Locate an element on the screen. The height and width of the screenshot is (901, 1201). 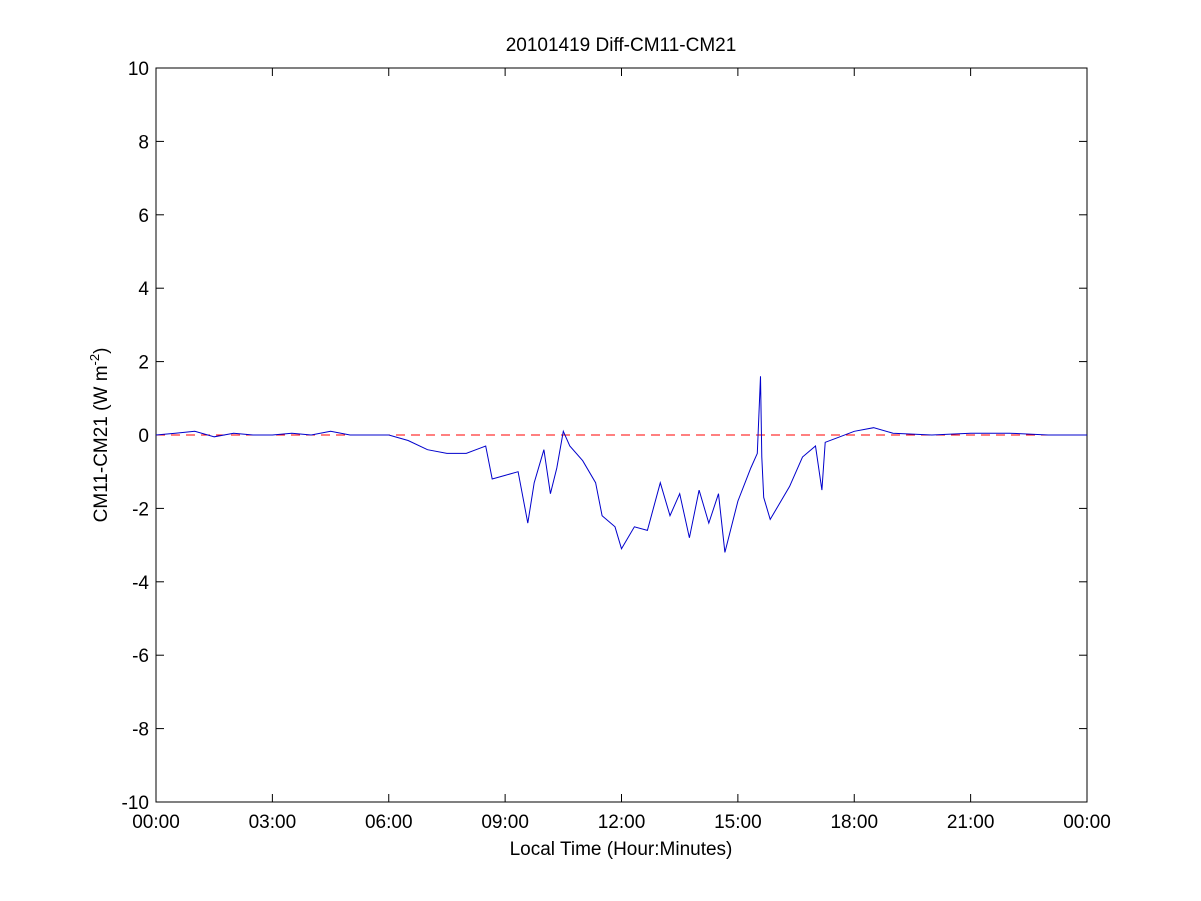
x-tick-label: 09:00 is located at coordinates (505, 822).